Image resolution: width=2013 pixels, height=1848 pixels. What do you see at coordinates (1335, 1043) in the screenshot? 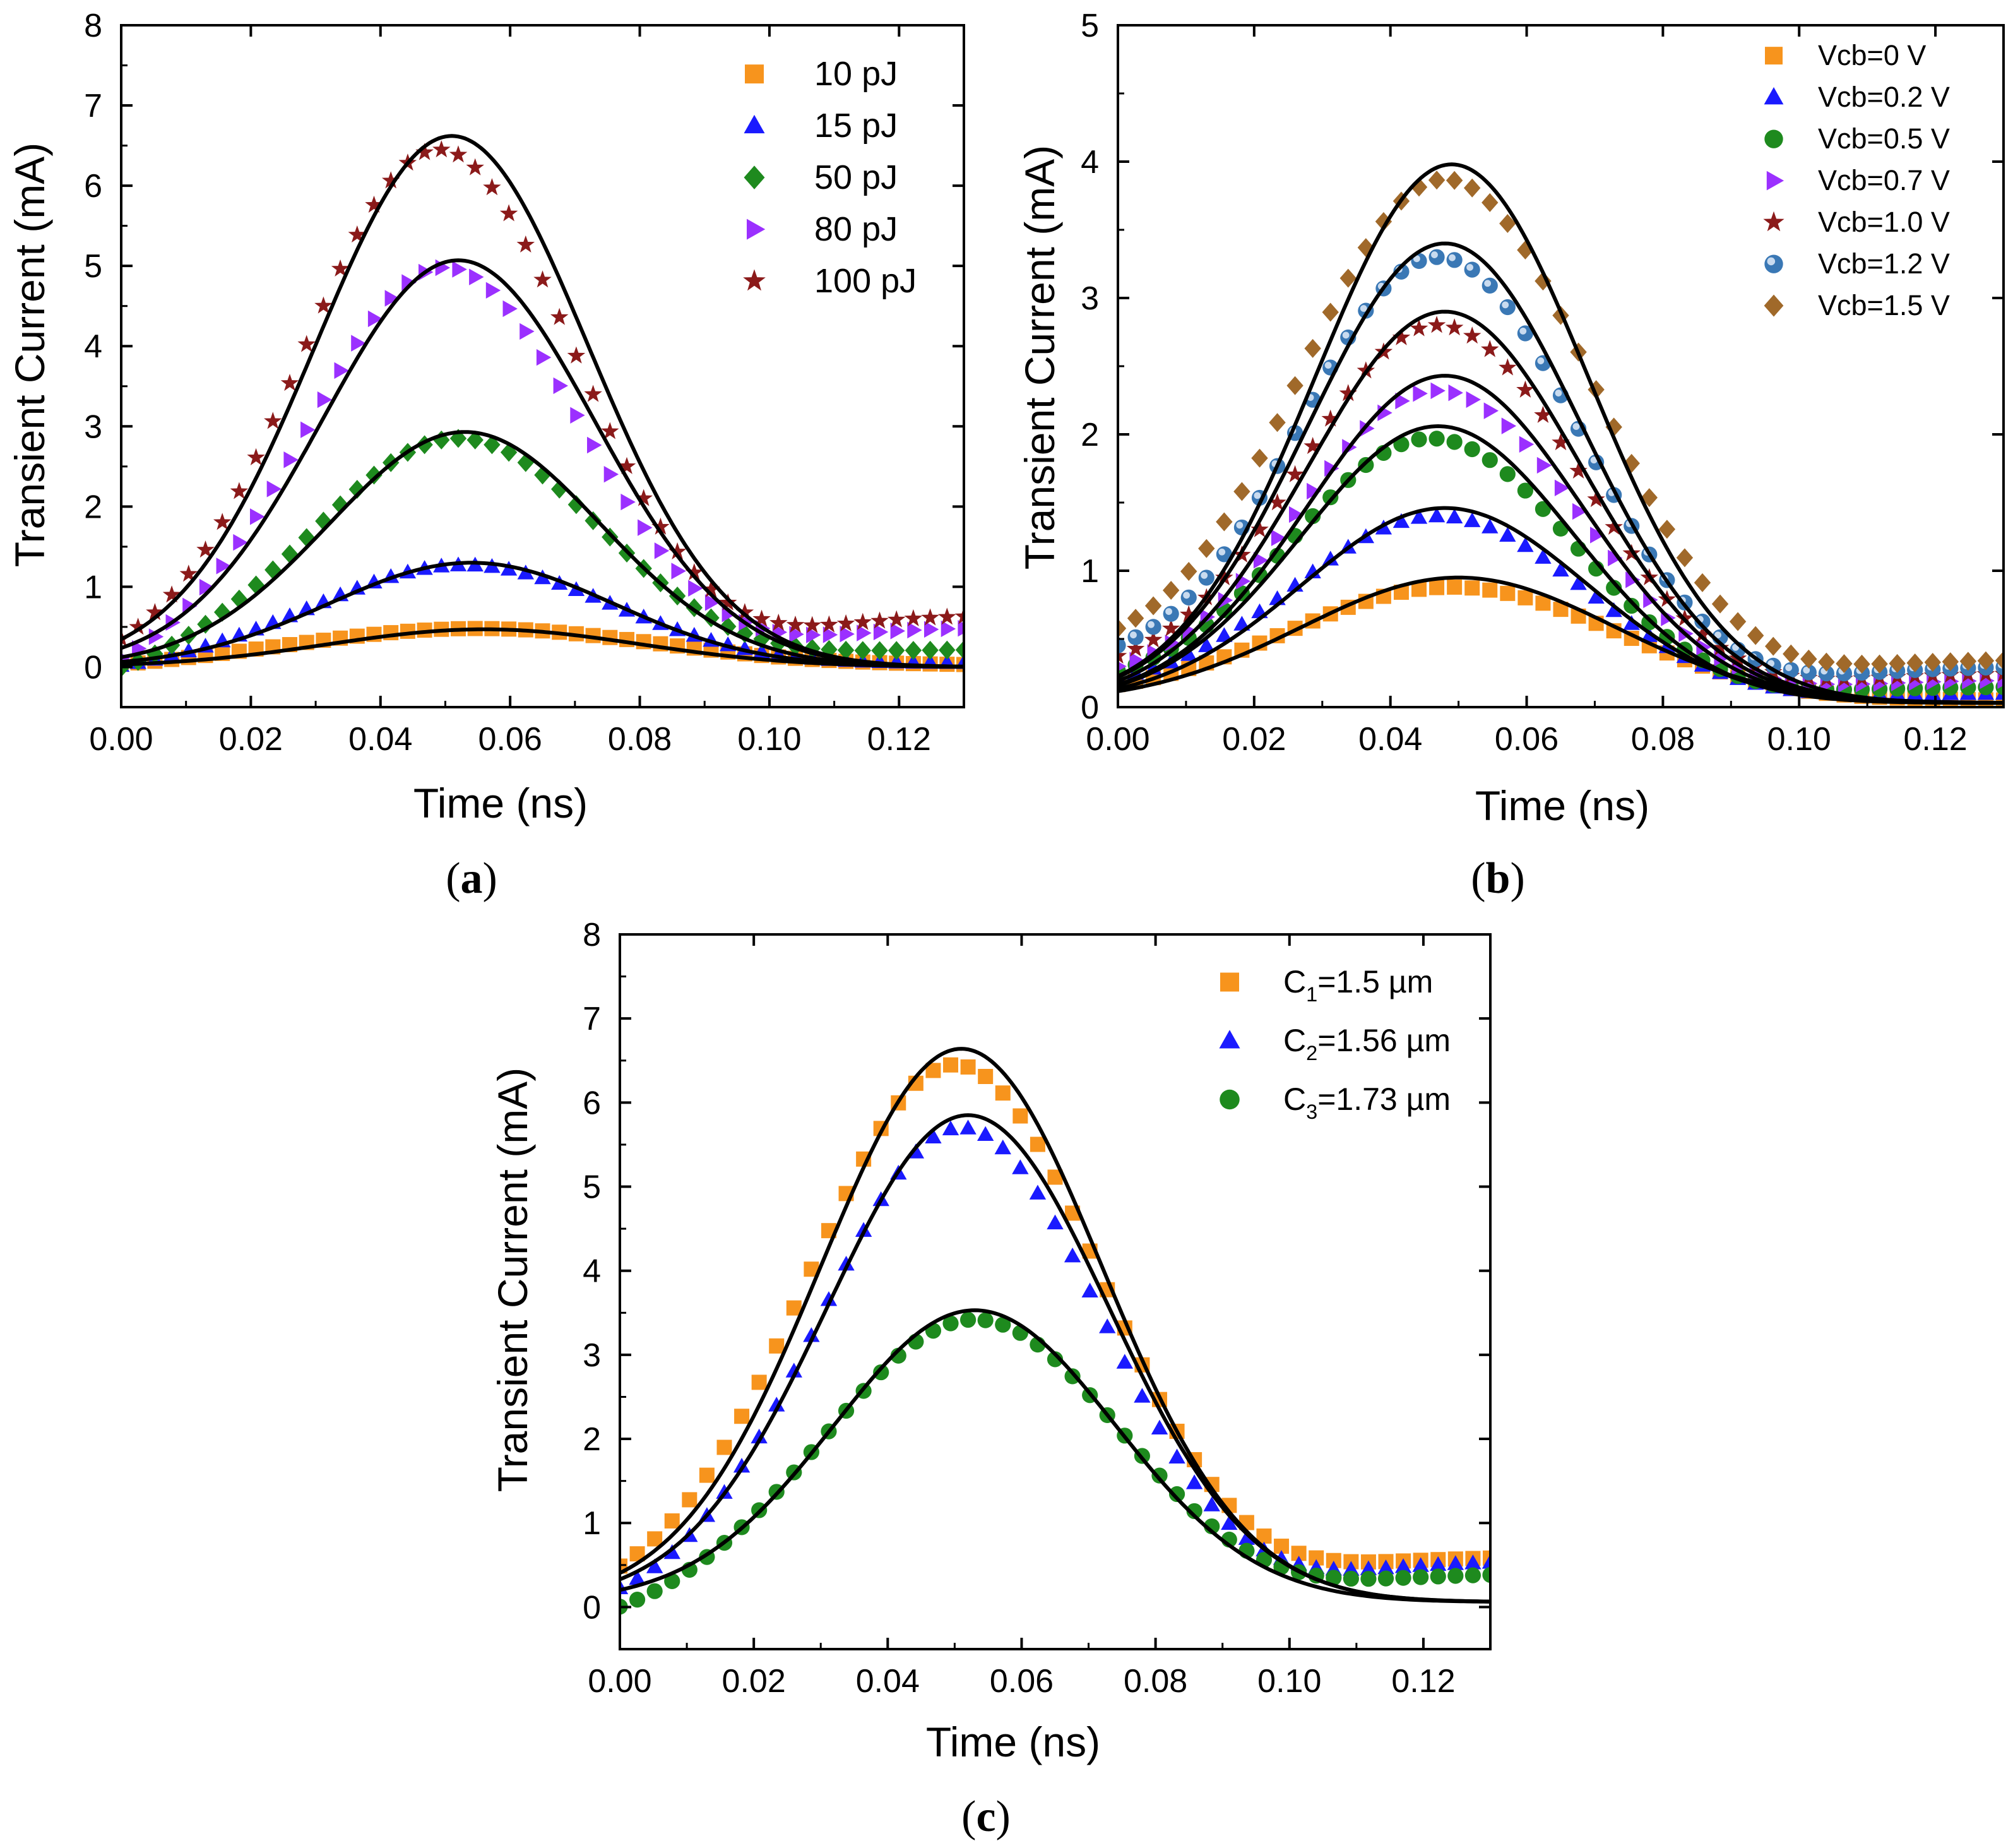
I see `panel-c-legend: C1=1.5 µm C2=1.56 µm C3=1.73 µm` at bounding box center [1335, 1043].